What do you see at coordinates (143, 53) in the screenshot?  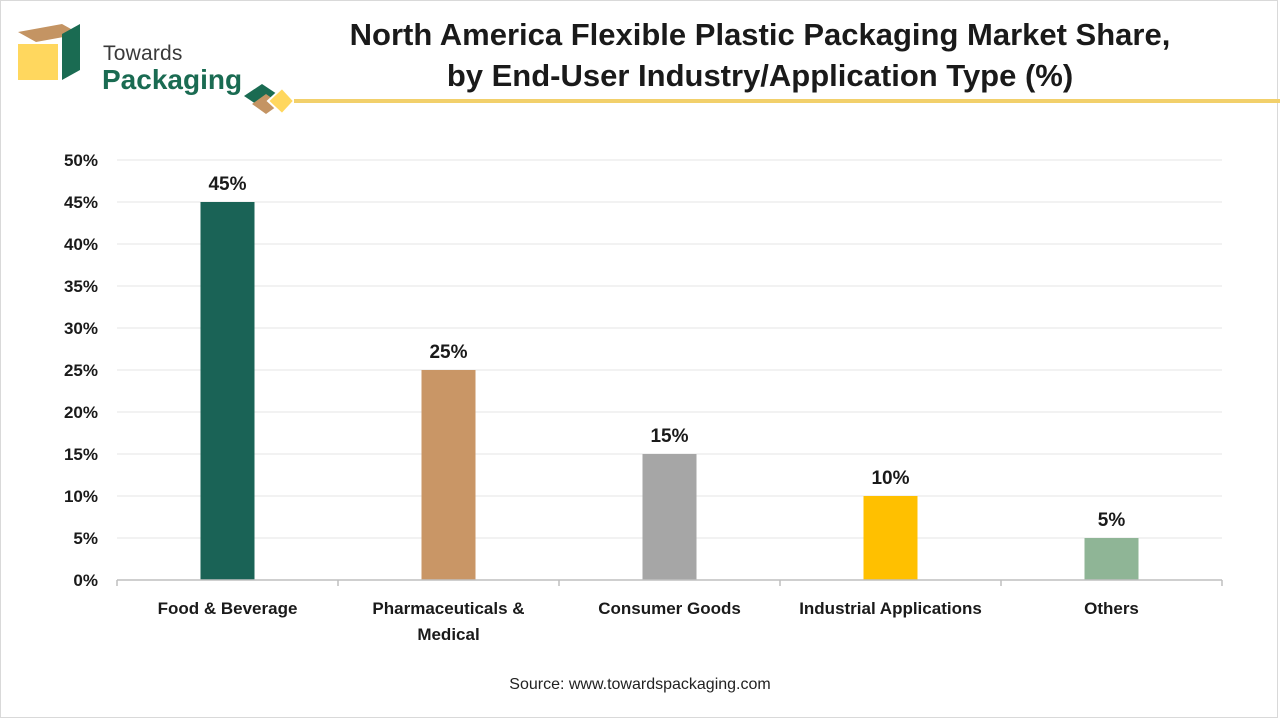 I see `logo-towards-text: Towards` at bounding box center [143, 53].